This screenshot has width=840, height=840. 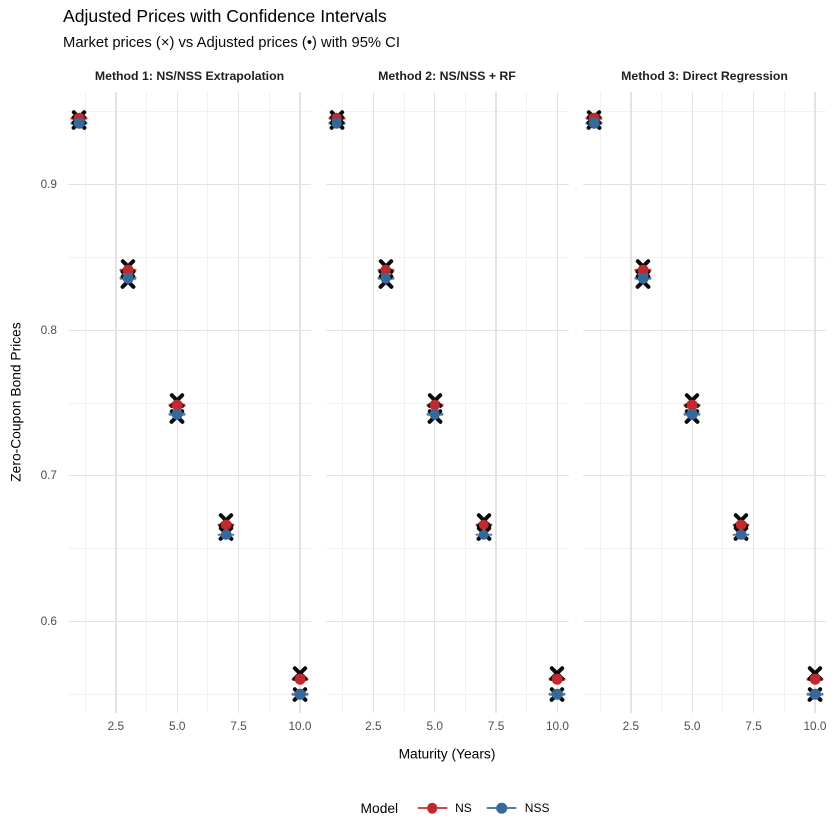 I want to click on y-tick-label: 0.9, so click(x=48, y=184).